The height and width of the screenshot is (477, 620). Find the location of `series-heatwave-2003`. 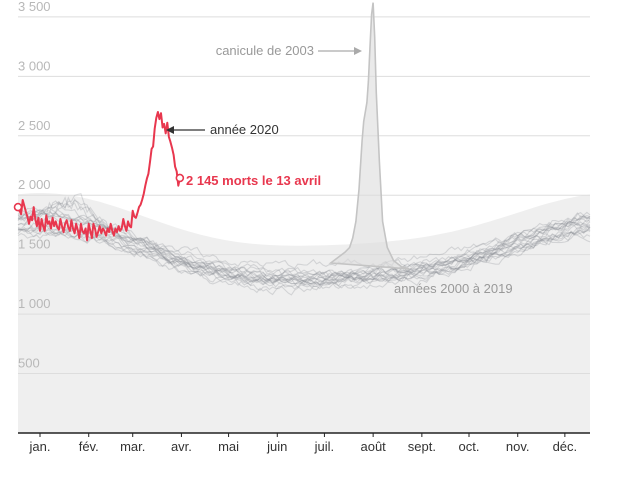

series-heatwave-2003 is located at coordinates (369, 136).